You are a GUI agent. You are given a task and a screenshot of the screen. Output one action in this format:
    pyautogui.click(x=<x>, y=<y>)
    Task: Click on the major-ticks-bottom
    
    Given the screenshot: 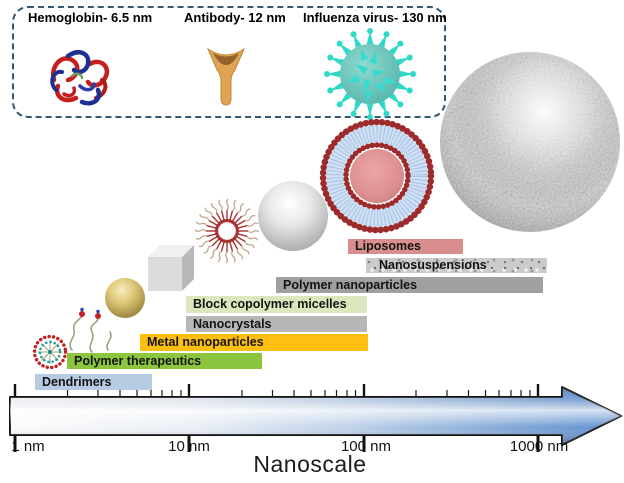 What is the action you would take?
    pyautogui.click(x=276, y=443)
    